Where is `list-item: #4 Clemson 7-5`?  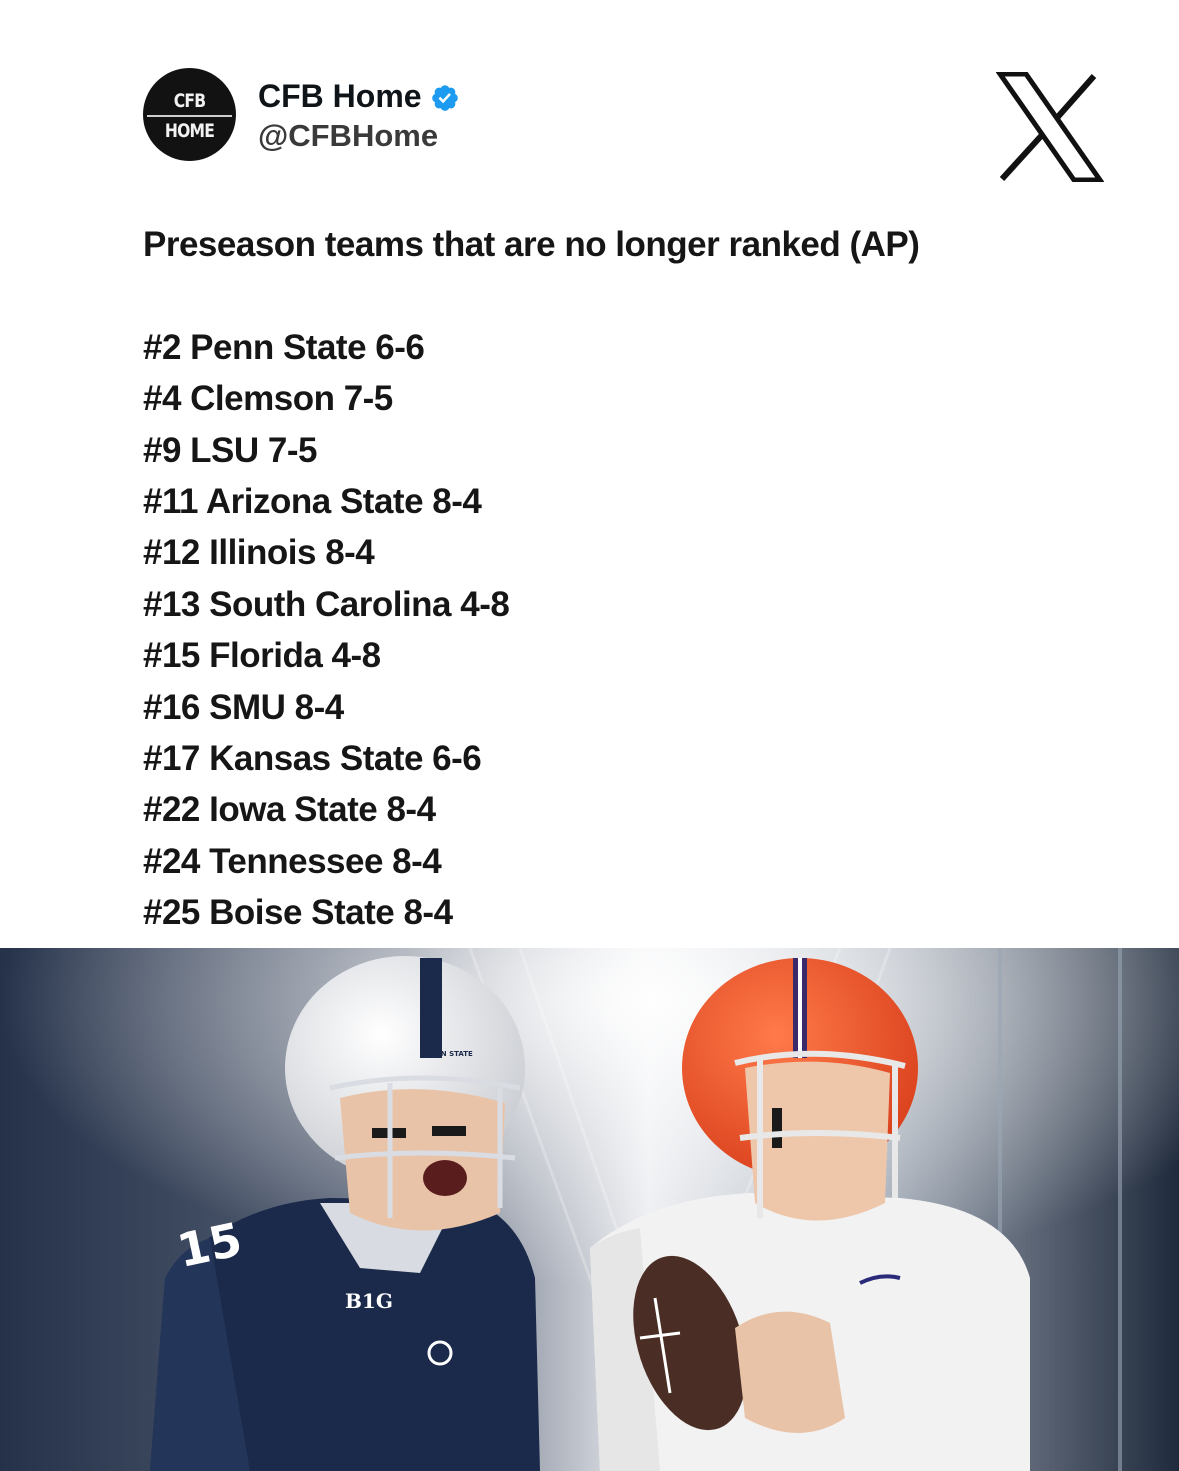
list-item: #4 Clemson 7-5 is located at coordinates (268, 399).